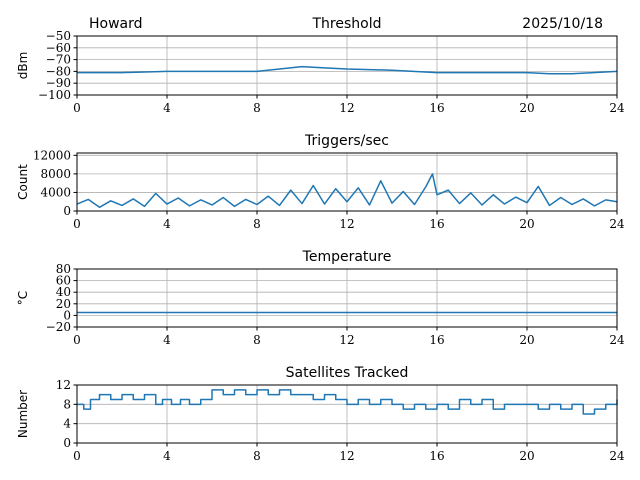  I want to click on chart-title: Threshold, so click(347, 24).